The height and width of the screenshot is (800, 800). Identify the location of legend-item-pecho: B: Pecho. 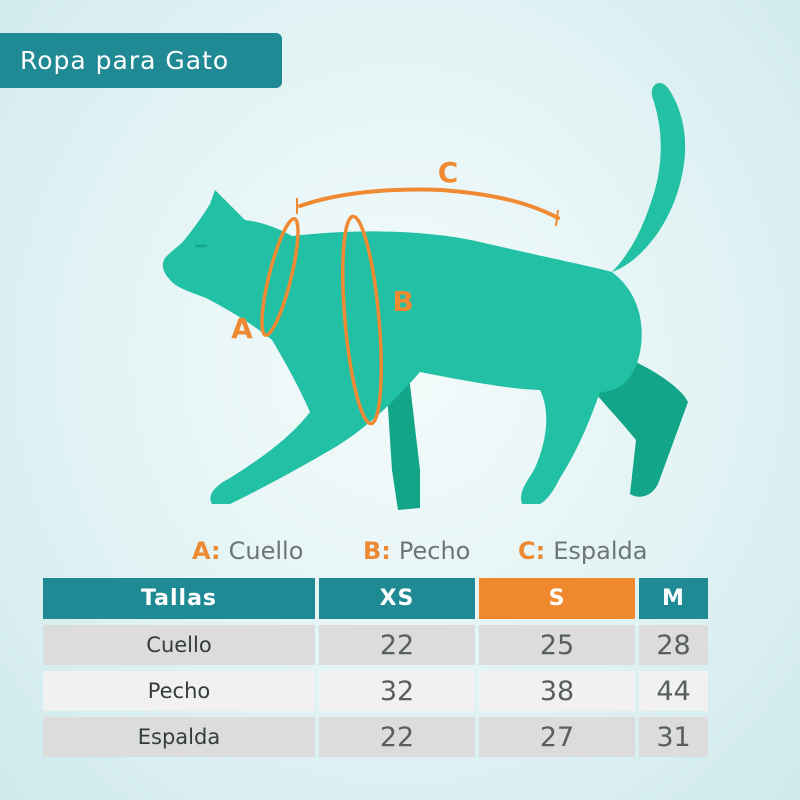
(416, 551).